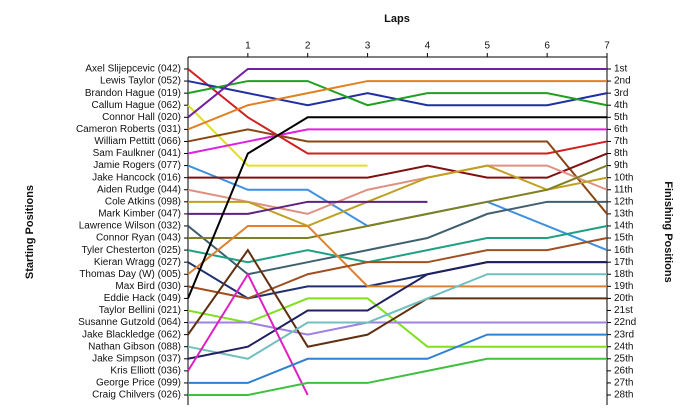 Image resolution: width=700 pixels, height=420 pixels. I want to click on finish-label: 27th, so click(623, 383).